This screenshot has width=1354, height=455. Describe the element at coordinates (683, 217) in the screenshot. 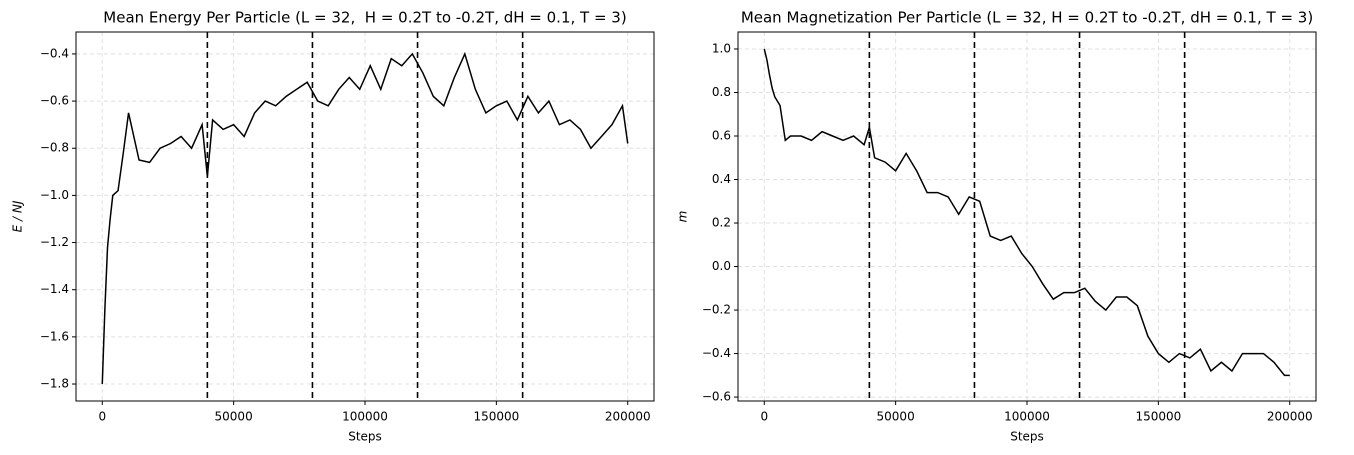

I see `y-axis-label: m` at that location.